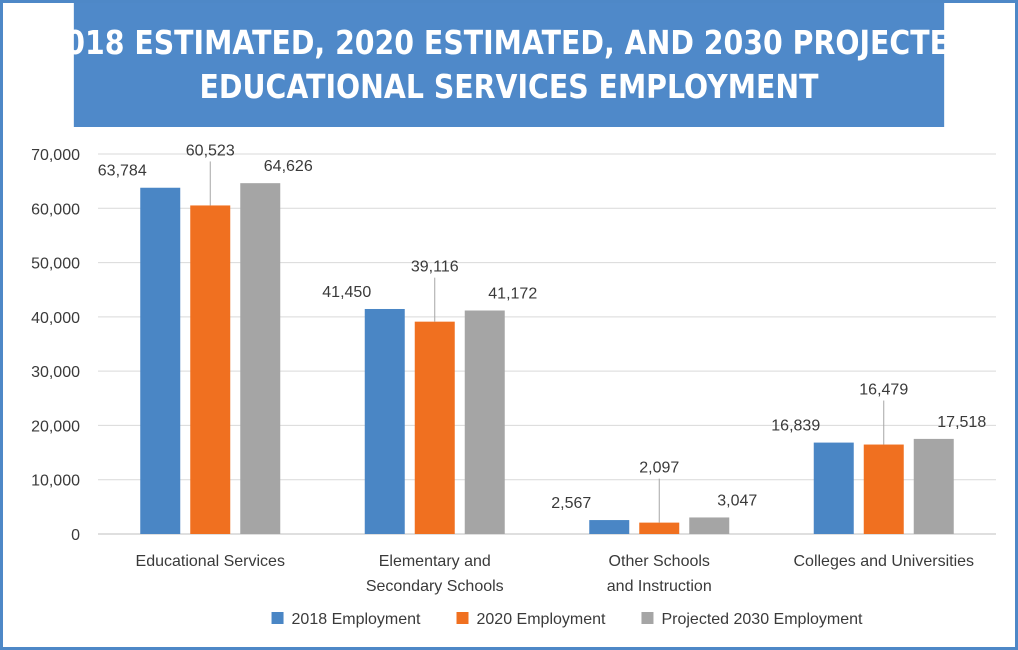 The height and width of the screenshot is (650, 1018). I want to click on data-label: 16,479, so click(883, 390).